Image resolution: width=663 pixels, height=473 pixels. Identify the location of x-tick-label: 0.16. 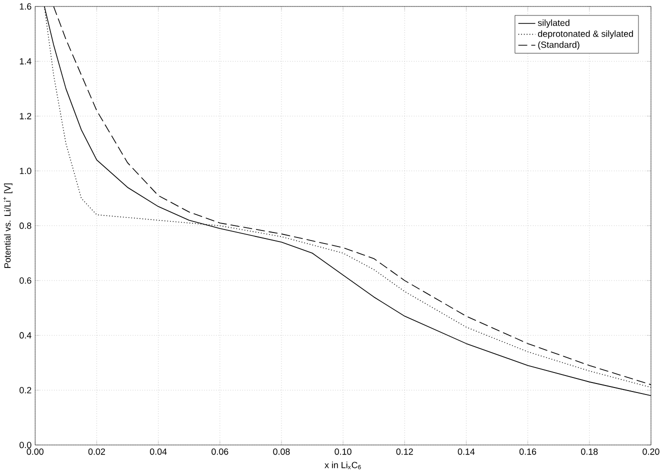
(527, 452).